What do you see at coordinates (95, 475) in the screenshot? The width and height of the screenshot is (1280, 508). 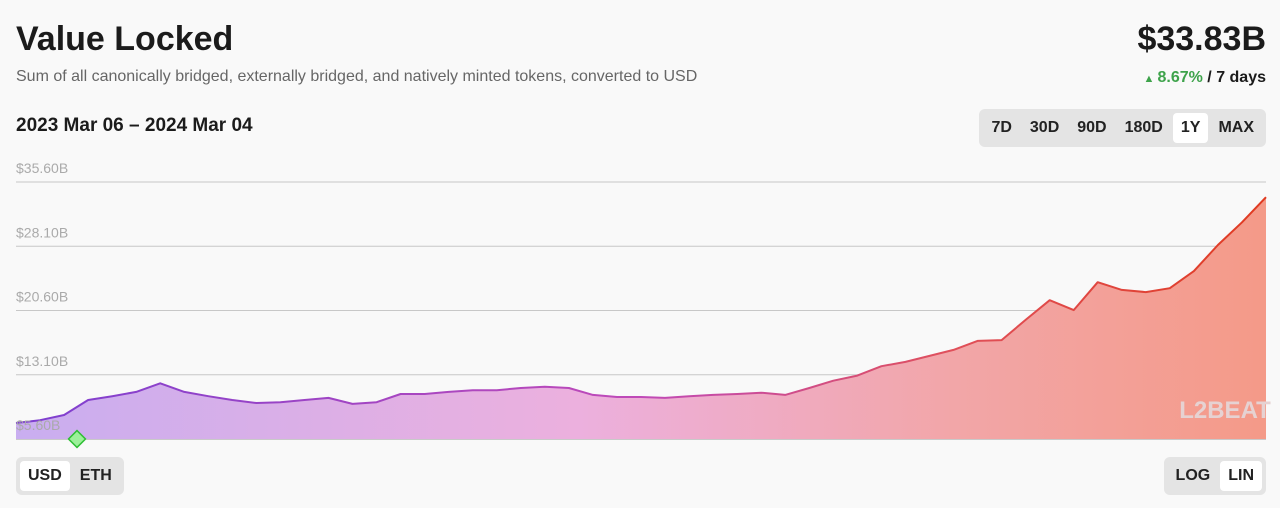 I see `currency-button: ETH` at bounding box center [95, 475].